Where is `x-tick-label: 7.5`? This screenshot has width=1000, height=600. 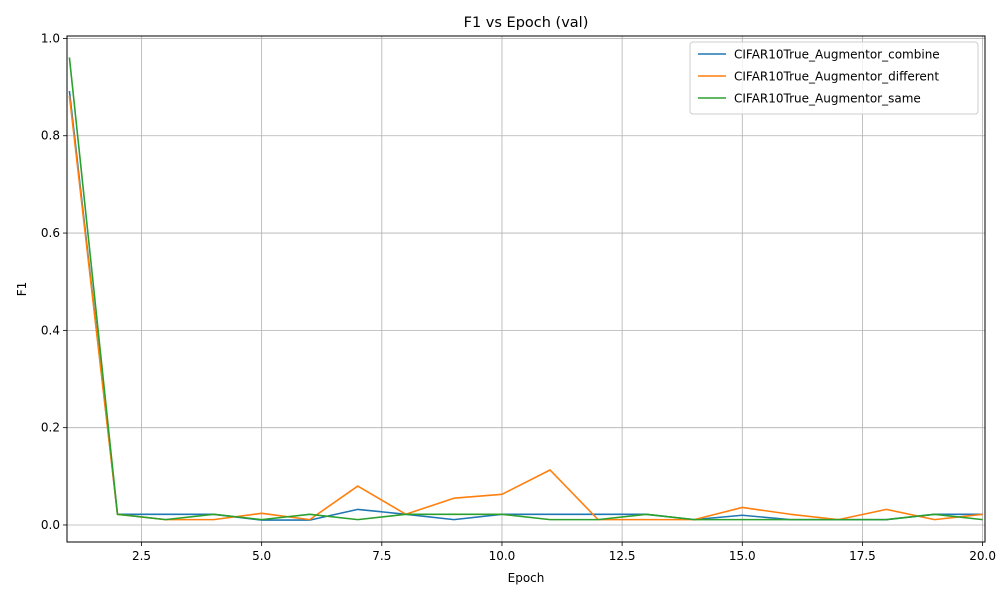 x-tick-label: 7.5 is located at coordinates (381, 556).